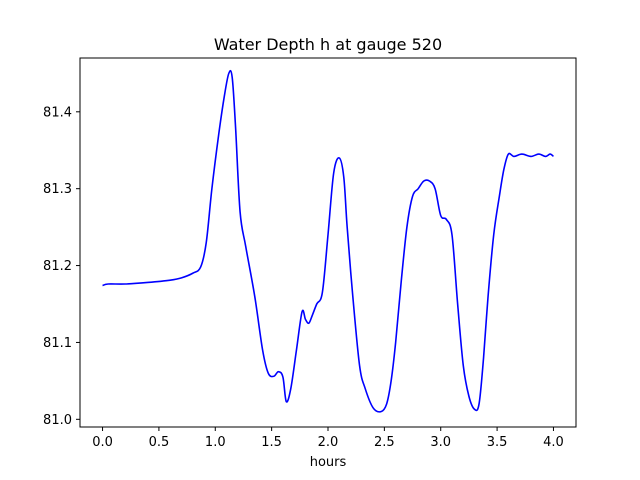  Describe the element at coordinates (440, 442) in the screenshot. I see `x-tick-label: 3.0` at that location.